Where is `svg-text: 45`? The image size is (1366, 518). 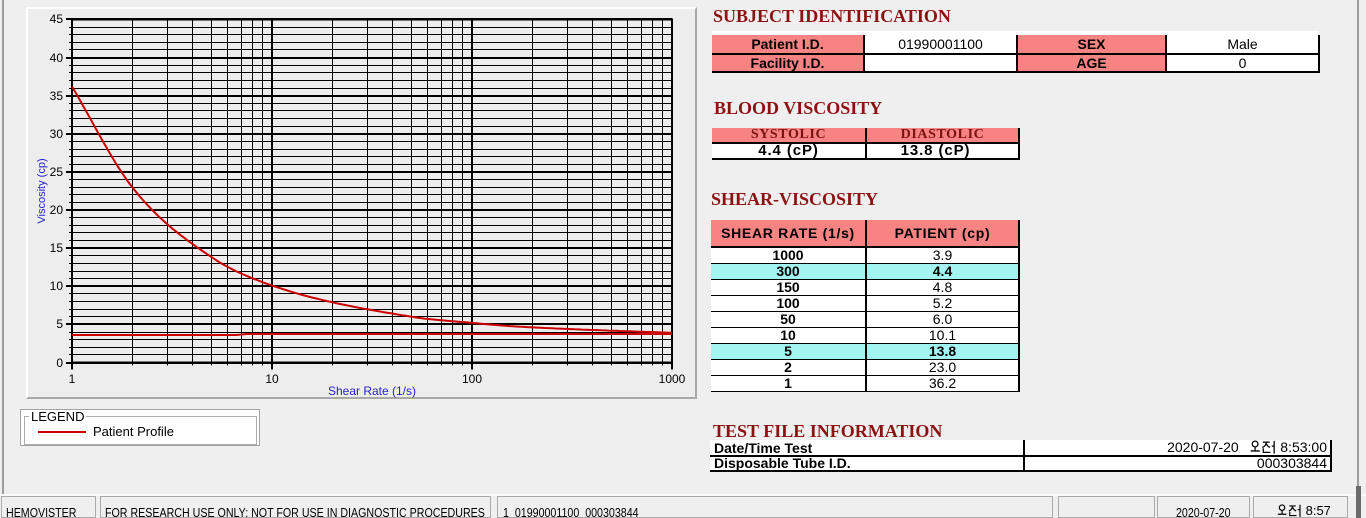
svg-text: 45 is located at coordinates (57, 19).